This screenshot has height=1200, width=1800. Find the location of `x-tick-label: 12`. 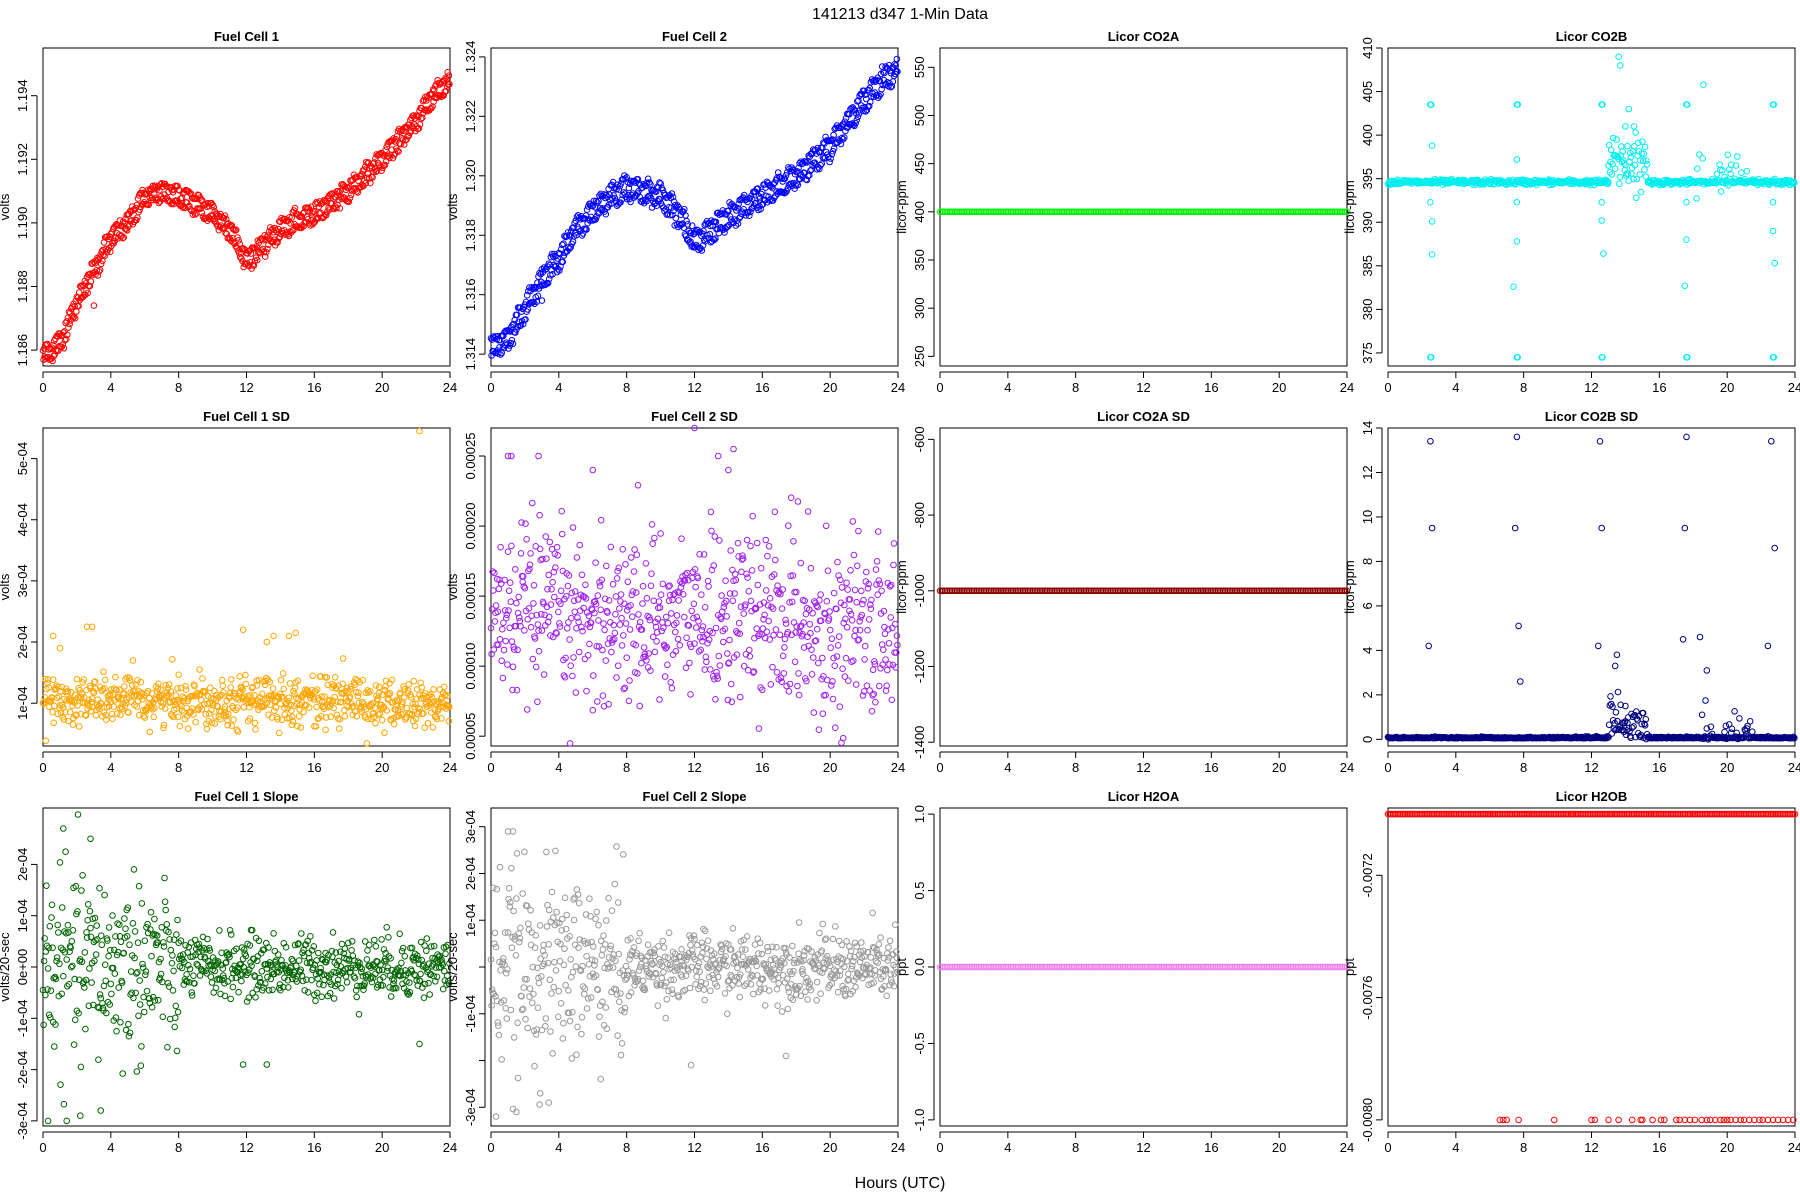

x-tick-label: 12 is located at coordinates (246, 387).